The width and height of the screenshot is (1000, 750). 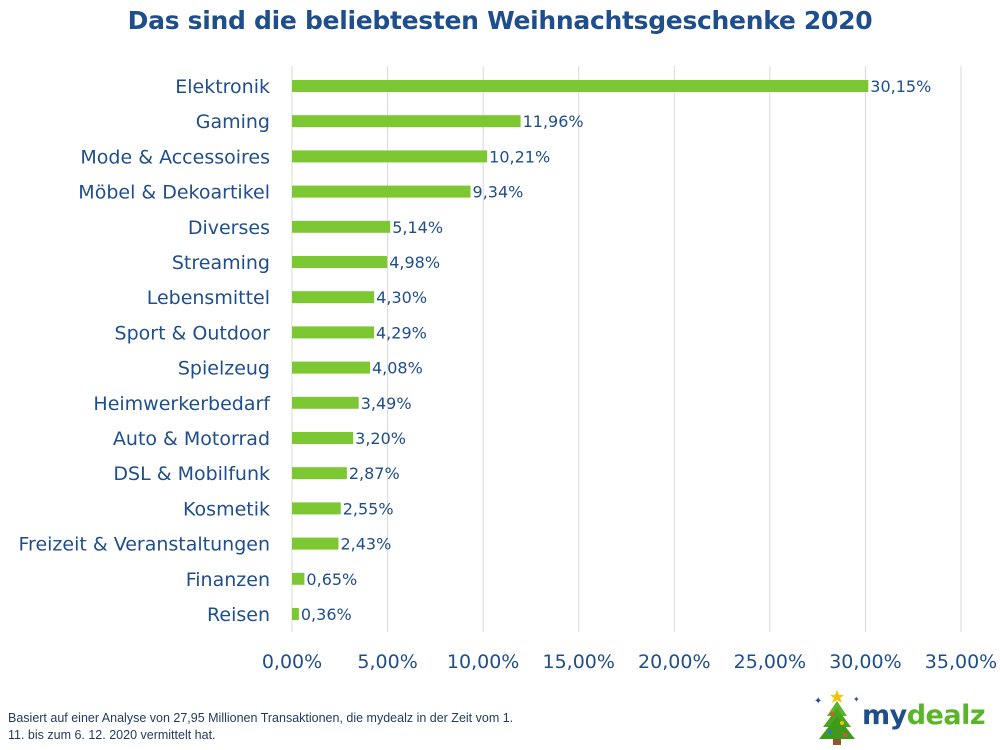 I want to click on mydealz-logo: ✦ ✦ mydealz, so click(x=904, y=718).